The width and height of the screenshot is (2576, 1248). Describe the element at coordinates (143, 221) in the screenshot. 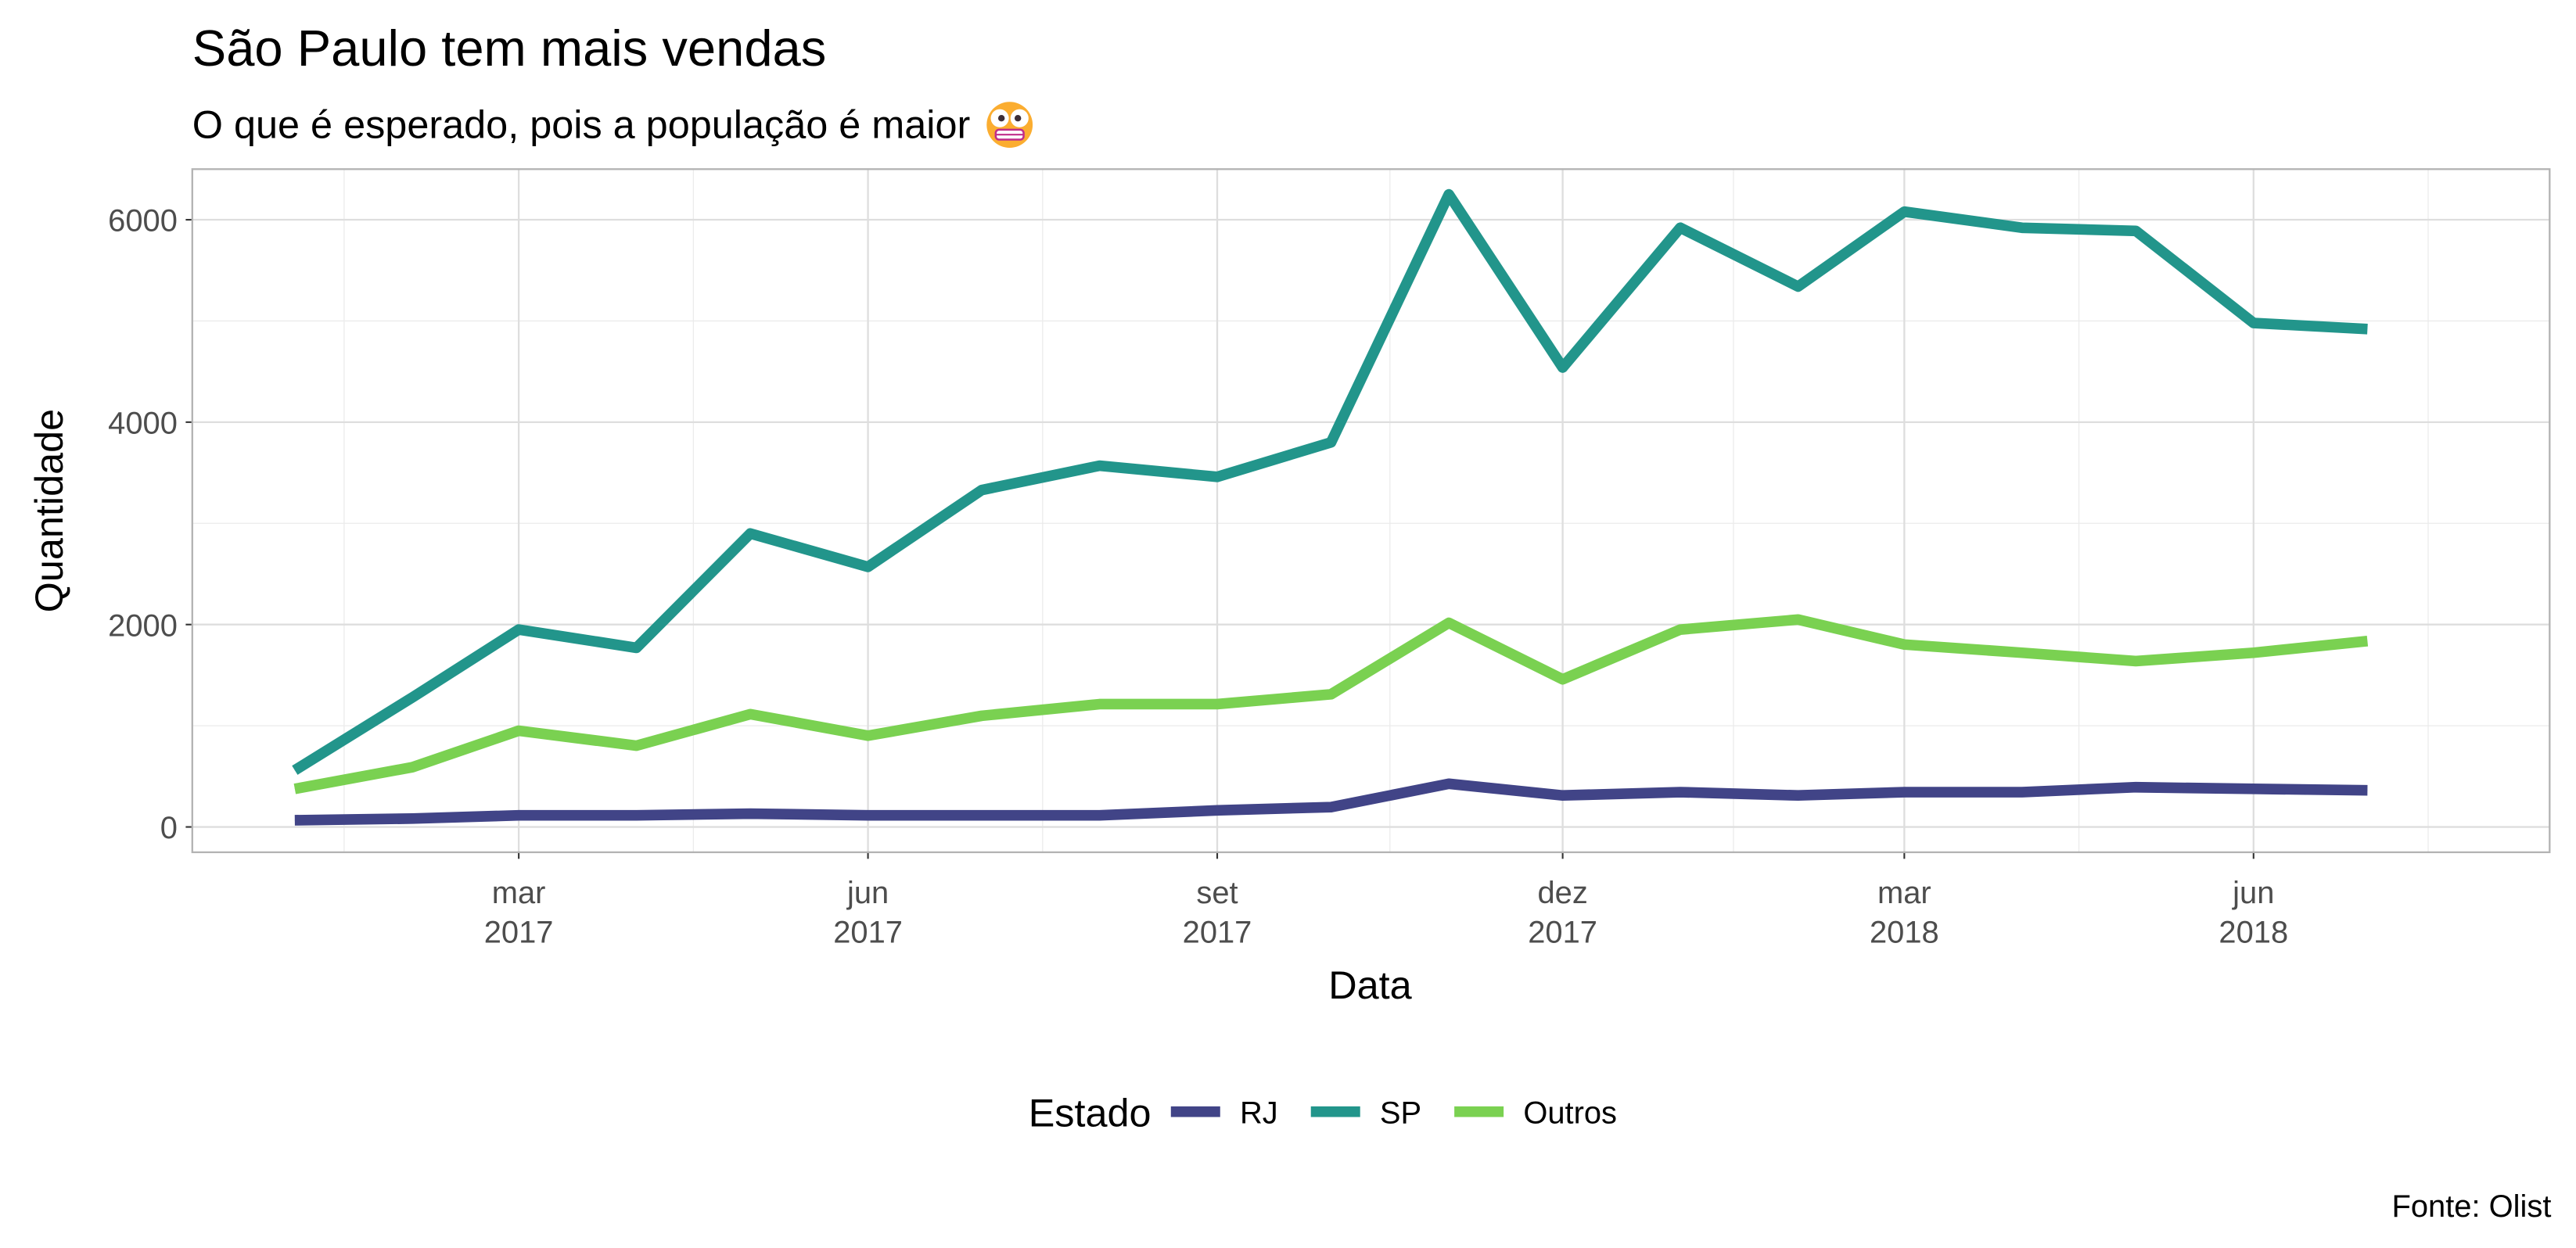

I see `y-tick-label: 6000` at that location.